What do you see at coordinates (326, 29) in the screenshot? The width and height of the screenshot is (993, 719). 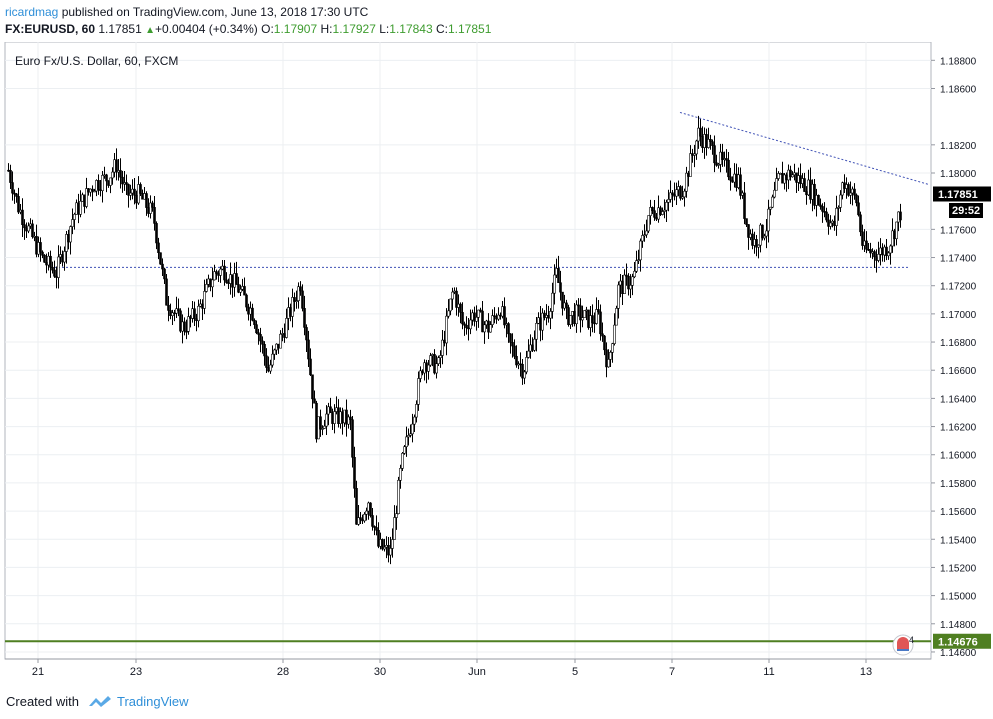 I see `high-label: H:` at bounding box center [326, 29].